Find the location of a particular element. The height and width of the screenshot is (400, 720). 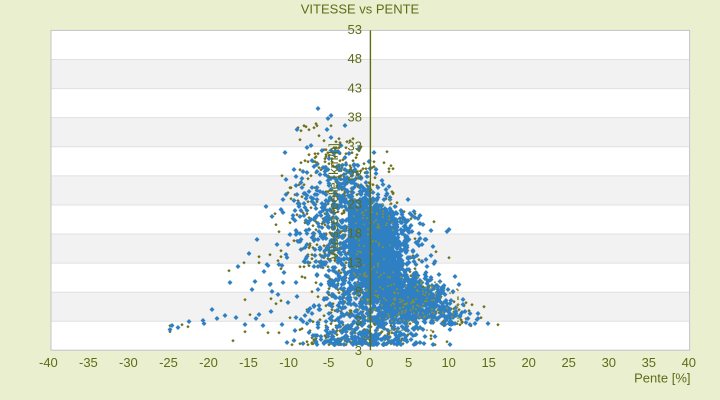

svg-text: -35 is located at coordinates (88, 362).